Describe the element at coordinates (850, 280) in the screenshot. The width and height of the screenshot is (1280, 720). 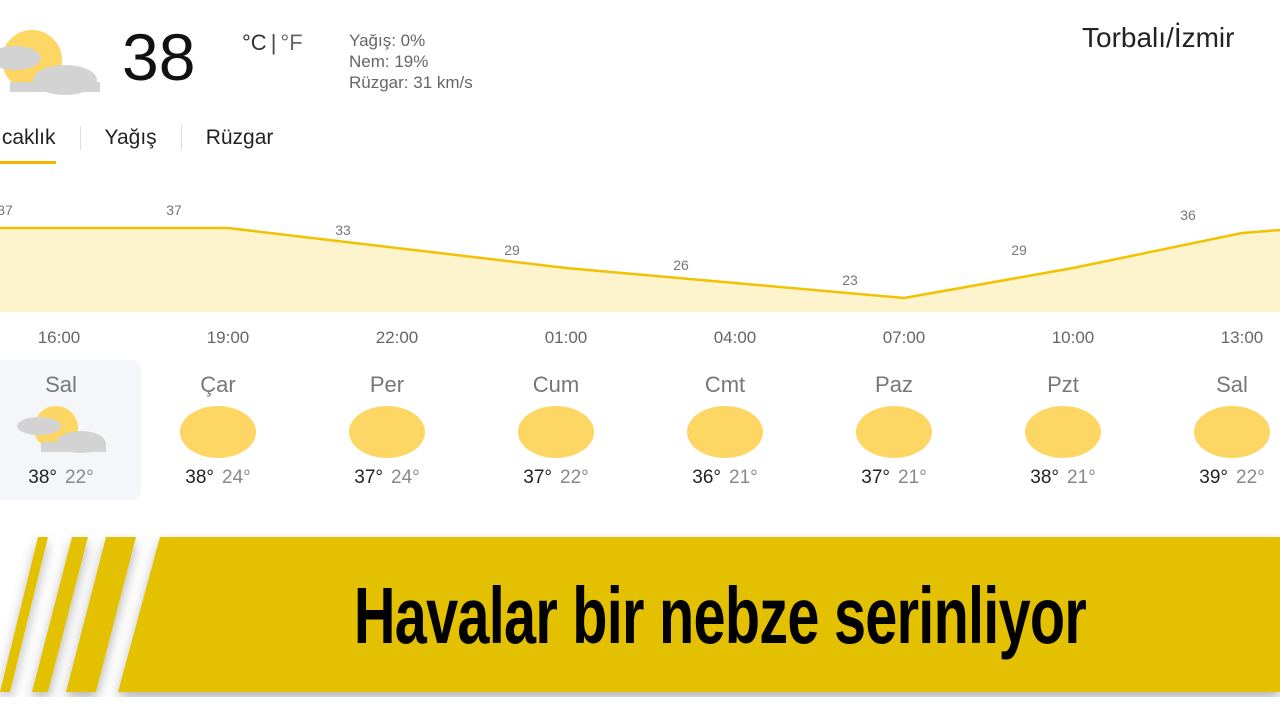
I see `data-label: 23` at that location.